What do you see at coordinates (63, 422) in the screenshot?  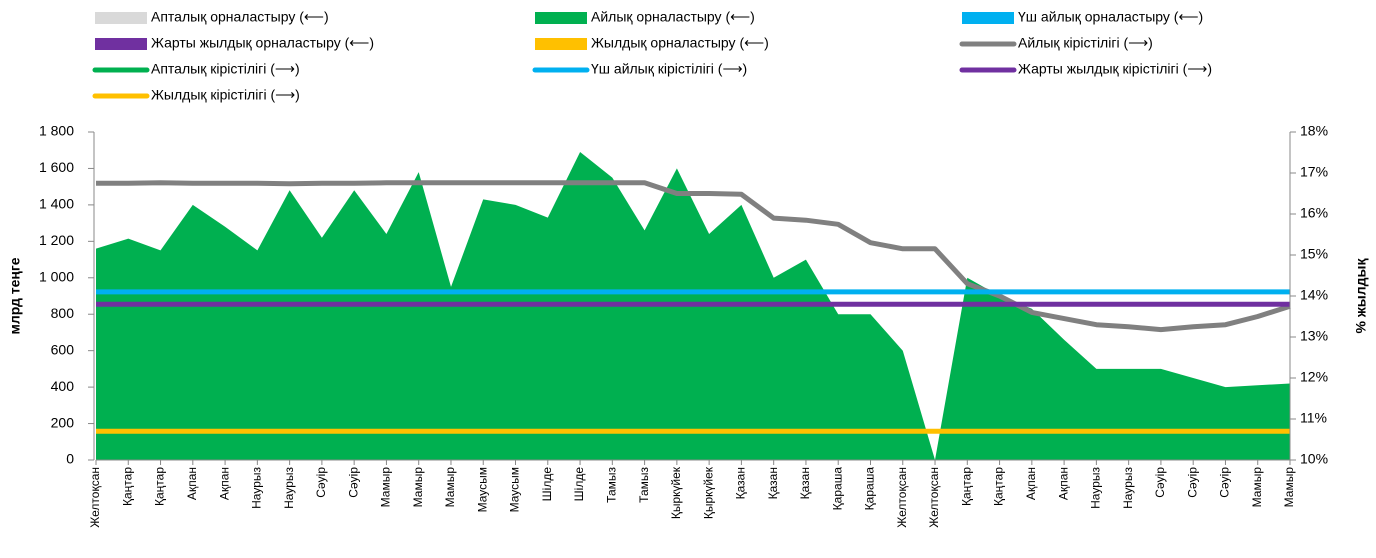 I see `y-tick-label: 200` at bounding box center [63, 422].